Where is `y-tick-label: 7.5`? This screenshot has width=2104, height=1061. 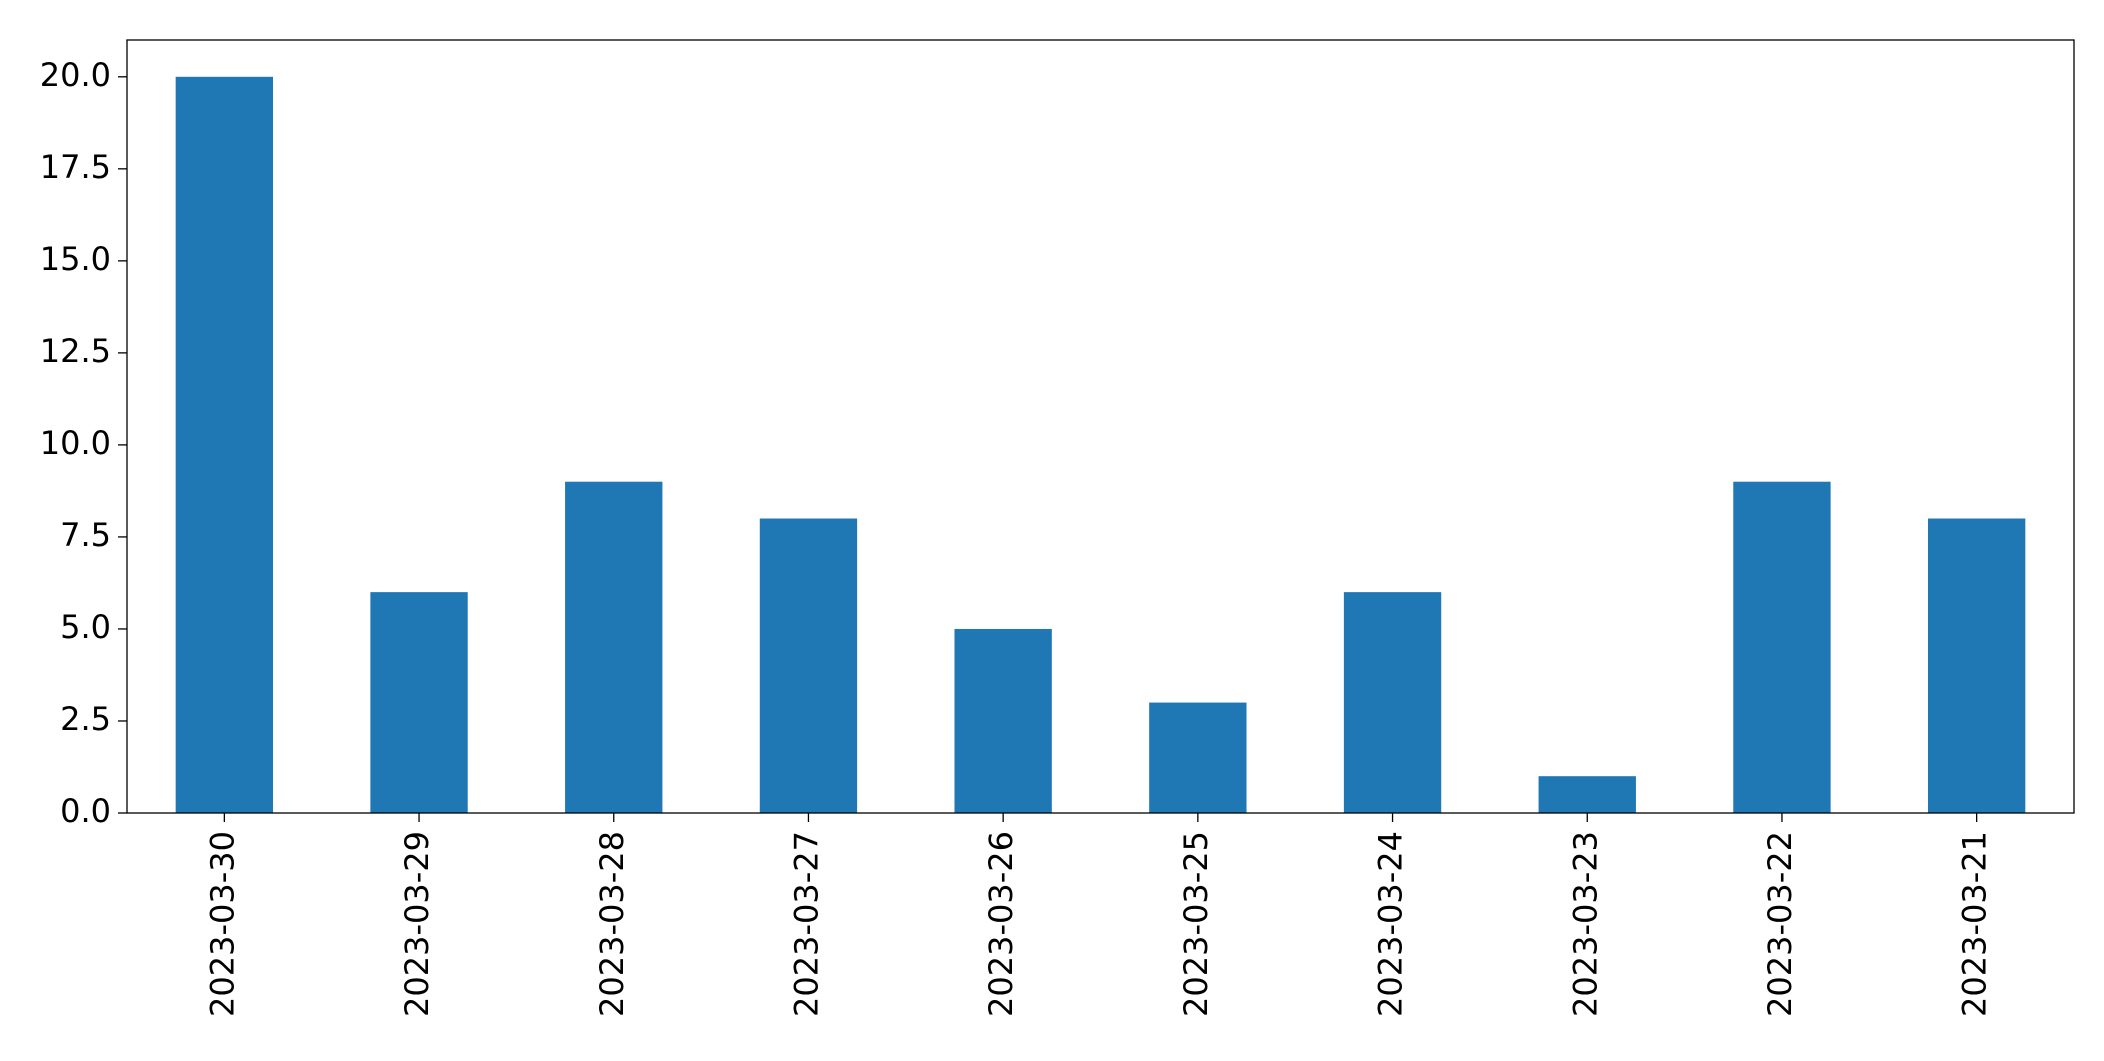
y-tick-label: 7.5 is located at coordinates (85, 535).